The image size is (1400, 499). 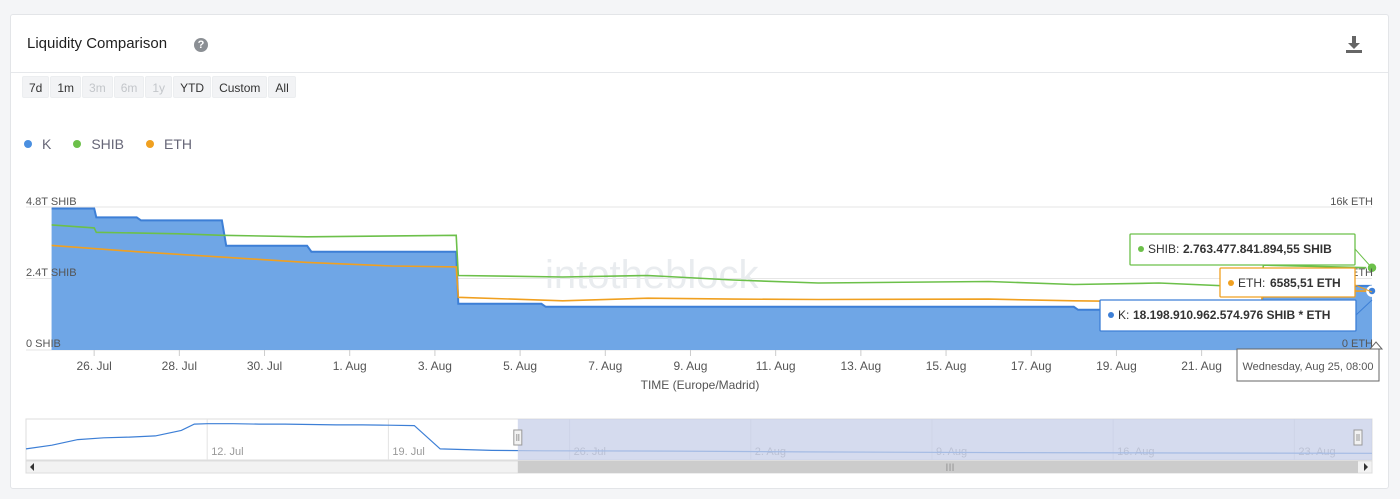 I want to click on y-left-label-top: 4.8T SHIB, so click(x=51, y=202).